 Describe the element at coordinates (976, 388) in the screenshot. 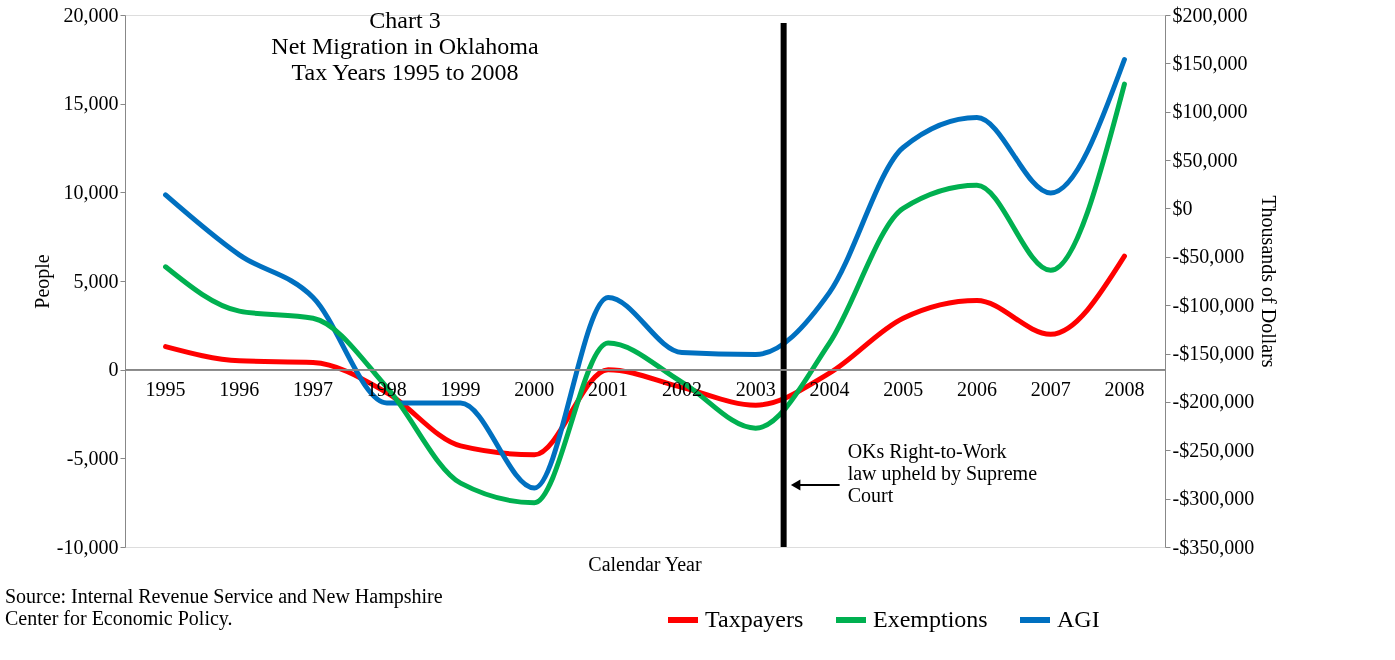

I see `x-tick-label: 2006` at that location.